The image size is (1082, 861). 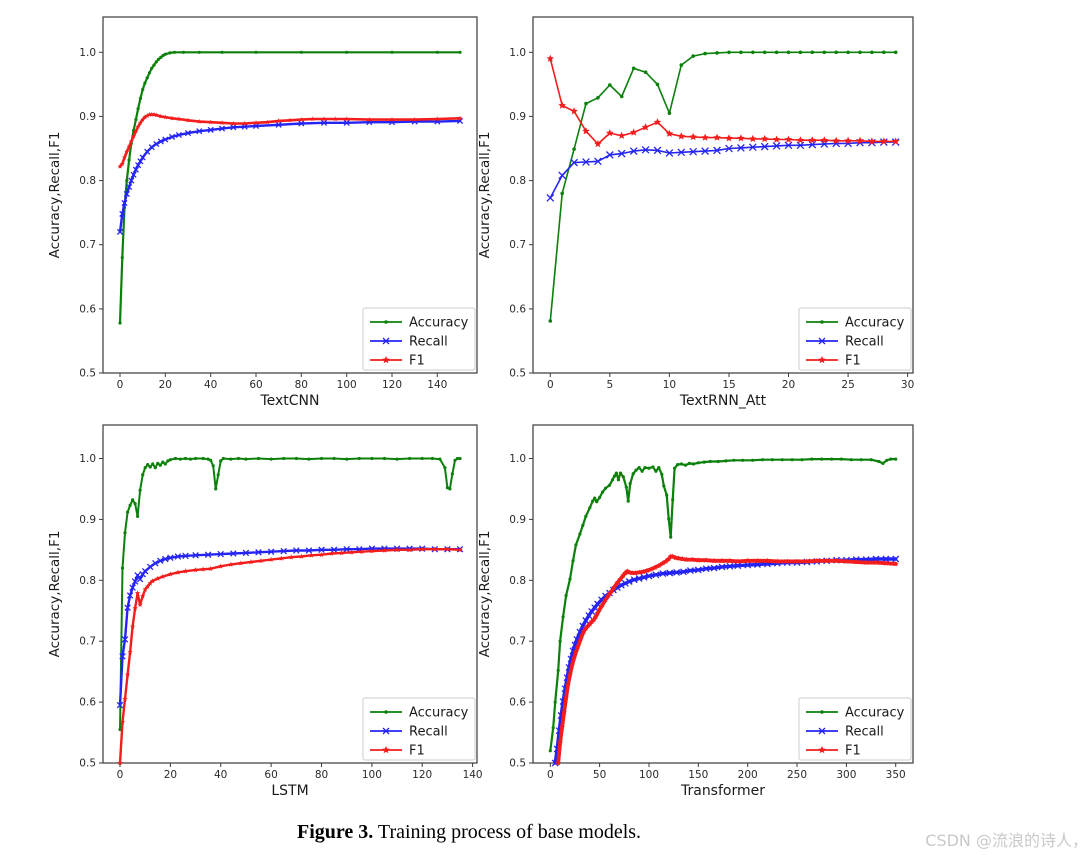 I want to click on watermark: CSDN @流浪的诗人，, so click(x=1003, y=840).